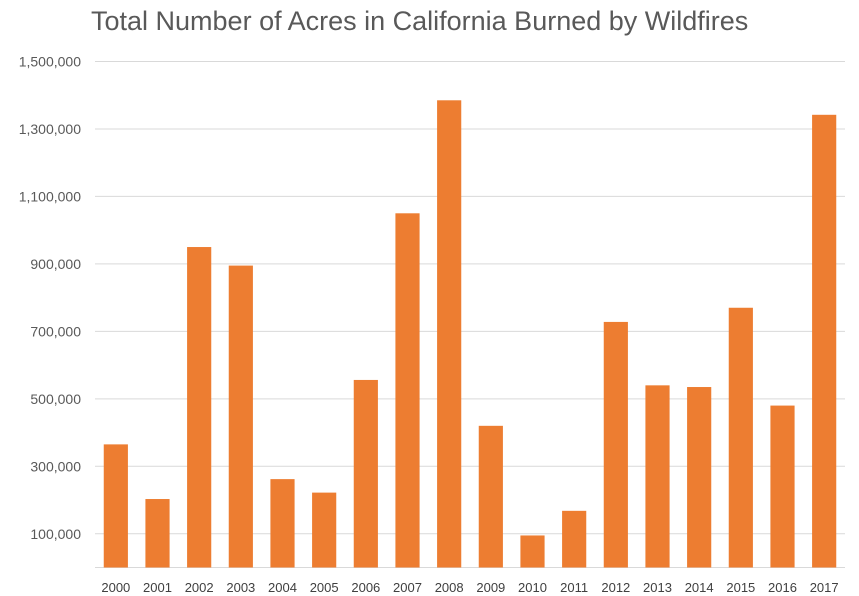 The image size is (859, 596). Describe the element at coordinates (324, 587) in the screenshot. I see `x-tick-label: 2005` at that location.